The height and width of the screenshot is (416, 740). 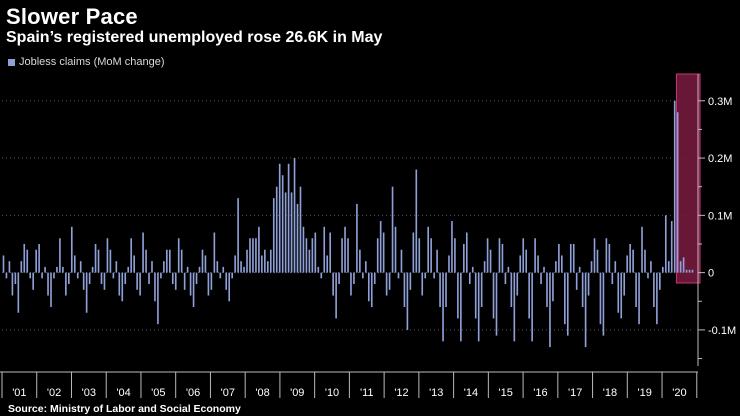 What do you see at coordinates (506, 393) in the screenshot?
I see `x-tick-label: '15` at bounding box center [506, 393].